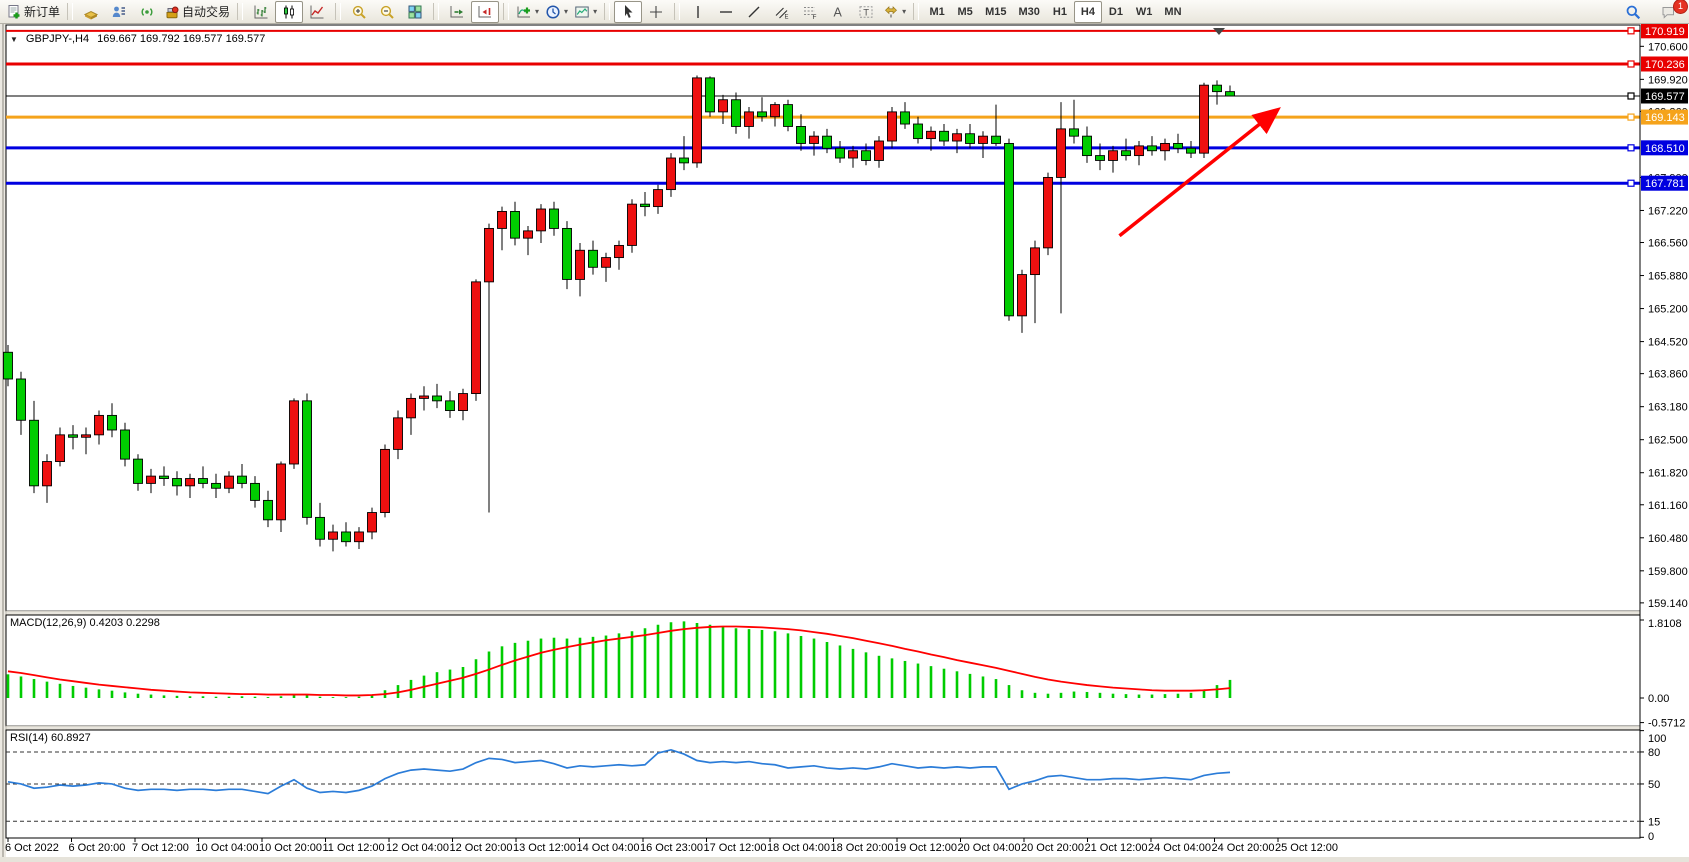  What do you see at coordinates (1029, 12) in the screenshot?
I see `timeframe-m30-button: M30` at bounding box center [1029, 12].